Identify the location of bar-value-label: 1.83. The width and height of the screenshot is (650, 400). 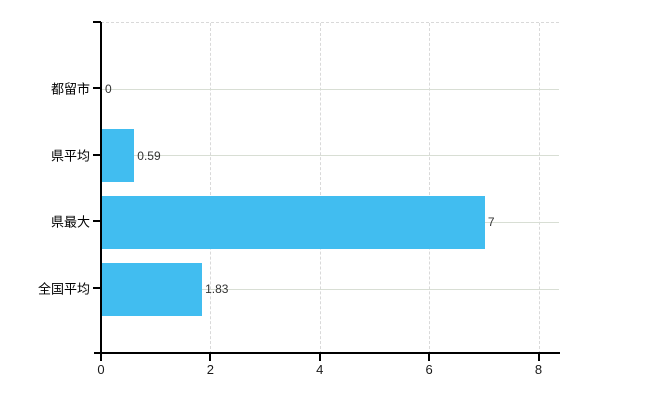
(217, 289).